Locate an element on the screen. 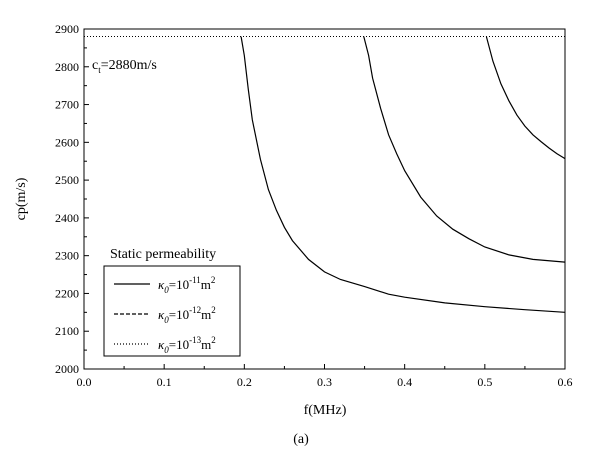 The image size is (615, 463). legend-label: κ0=10-13m2 is located at coordinates (187, 345).